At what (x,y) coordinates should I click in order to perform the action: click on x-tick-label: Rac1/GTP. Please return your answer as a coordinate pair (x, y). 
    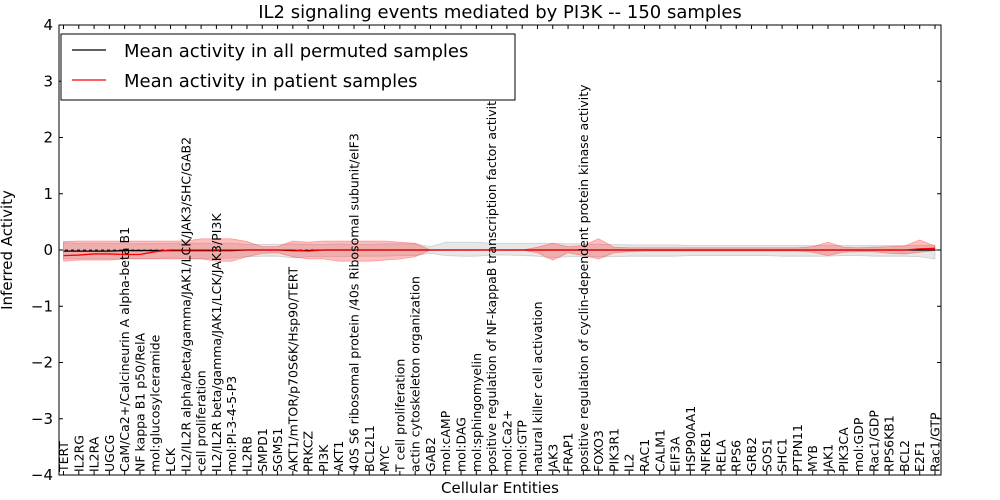
    Looking at the image, I should click on (935, 442).